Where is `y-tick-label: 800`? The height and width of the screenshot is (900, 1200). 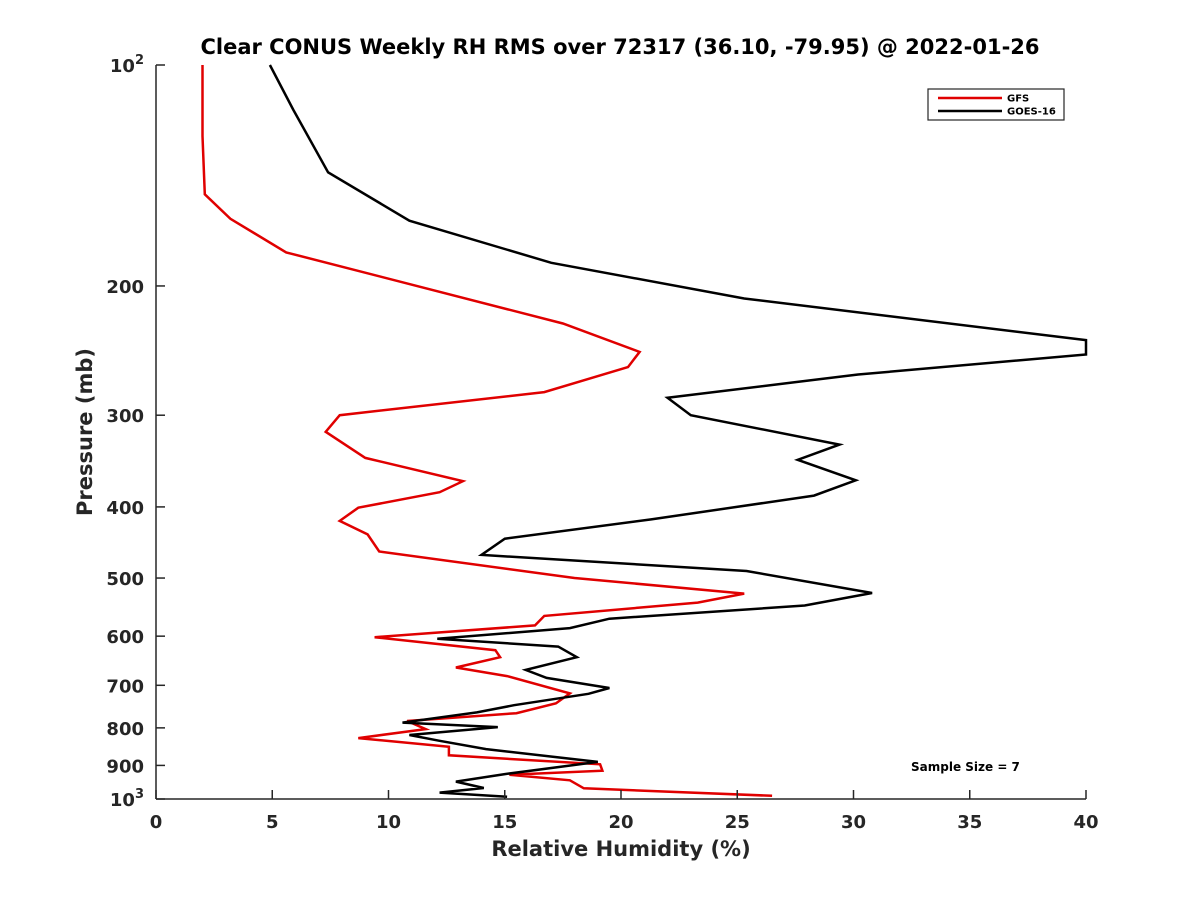 y-tick-label: 800 is located at coordinates (125, 729).